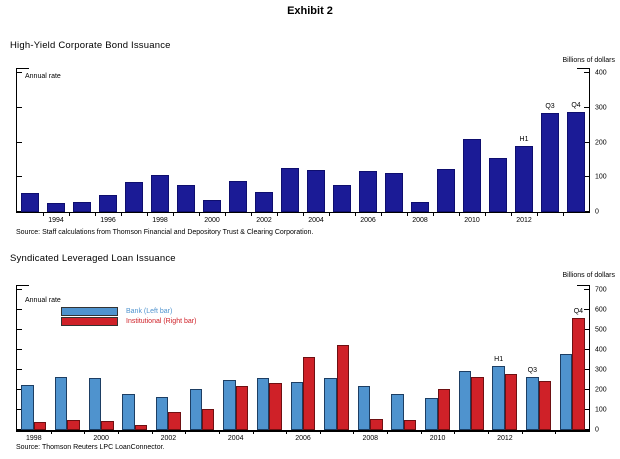 Image resolution: width=620 pixels, height=459 pixels. I want to click on bar-annotation-H1: H1, so click(499, 359).